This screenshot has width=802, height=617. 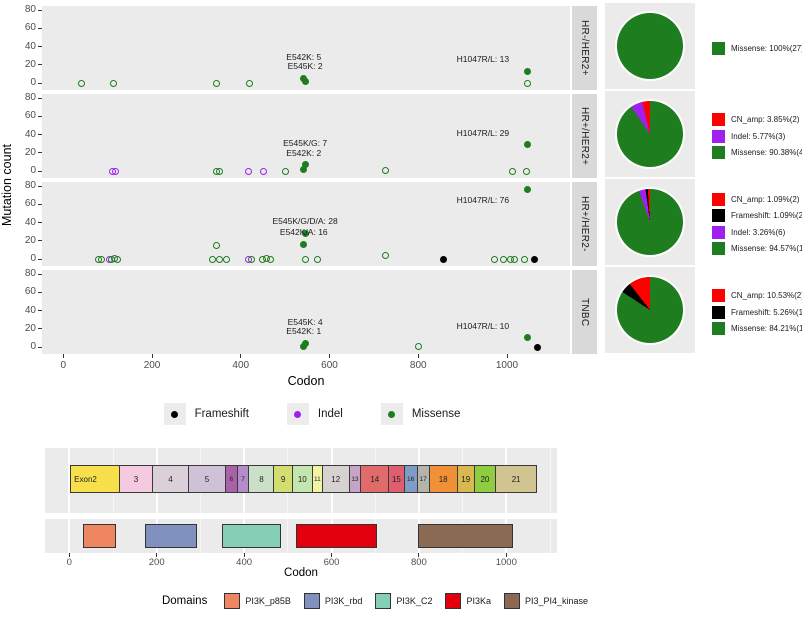 I want to click on track-x-tick-label: 400, so click(x=244, y=562).